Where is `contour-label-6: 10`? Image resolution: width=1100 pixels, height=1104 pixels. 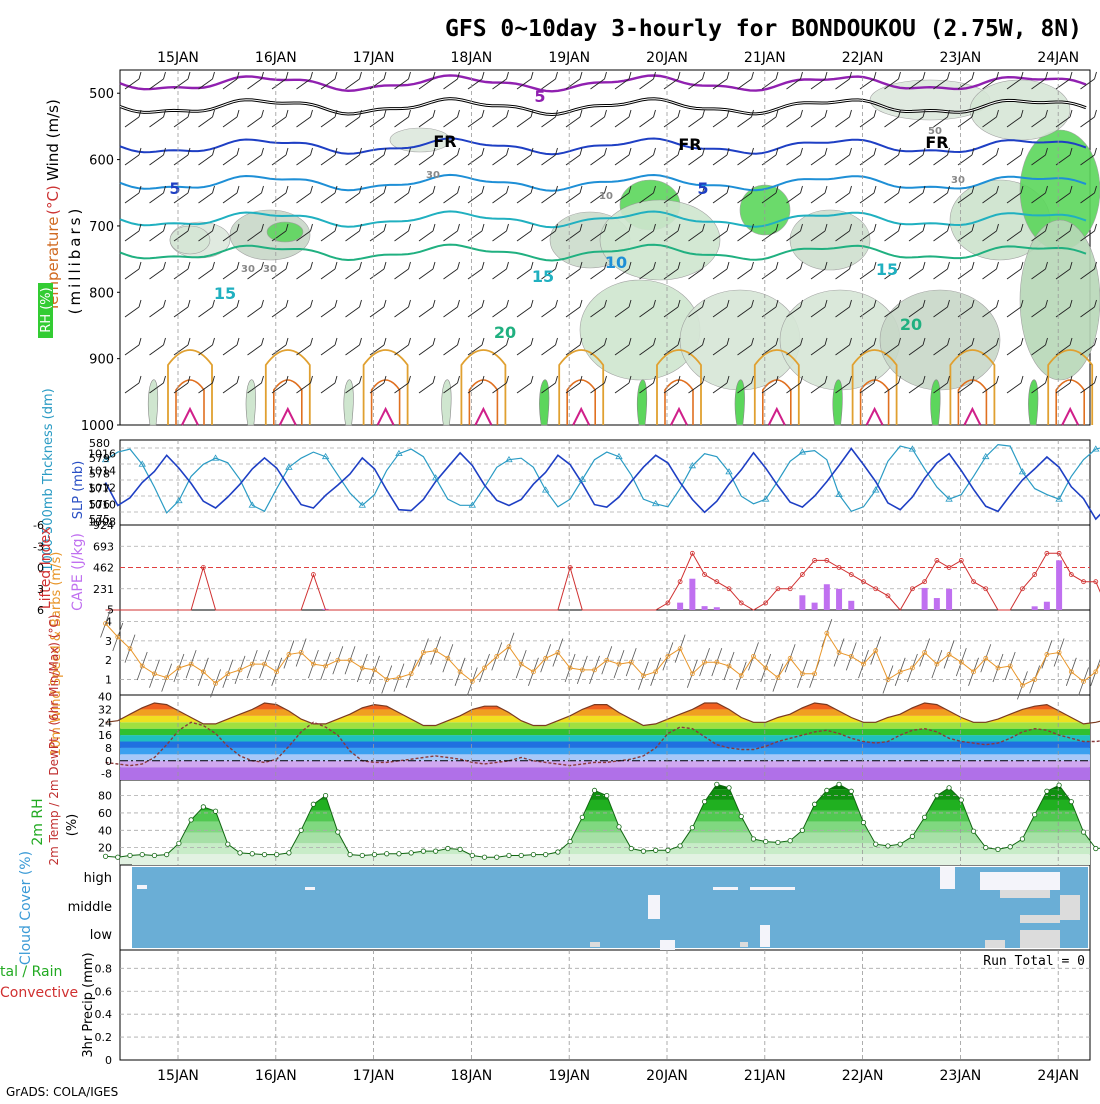
contour-label-6: 10 is located at coordinates (616, 262).